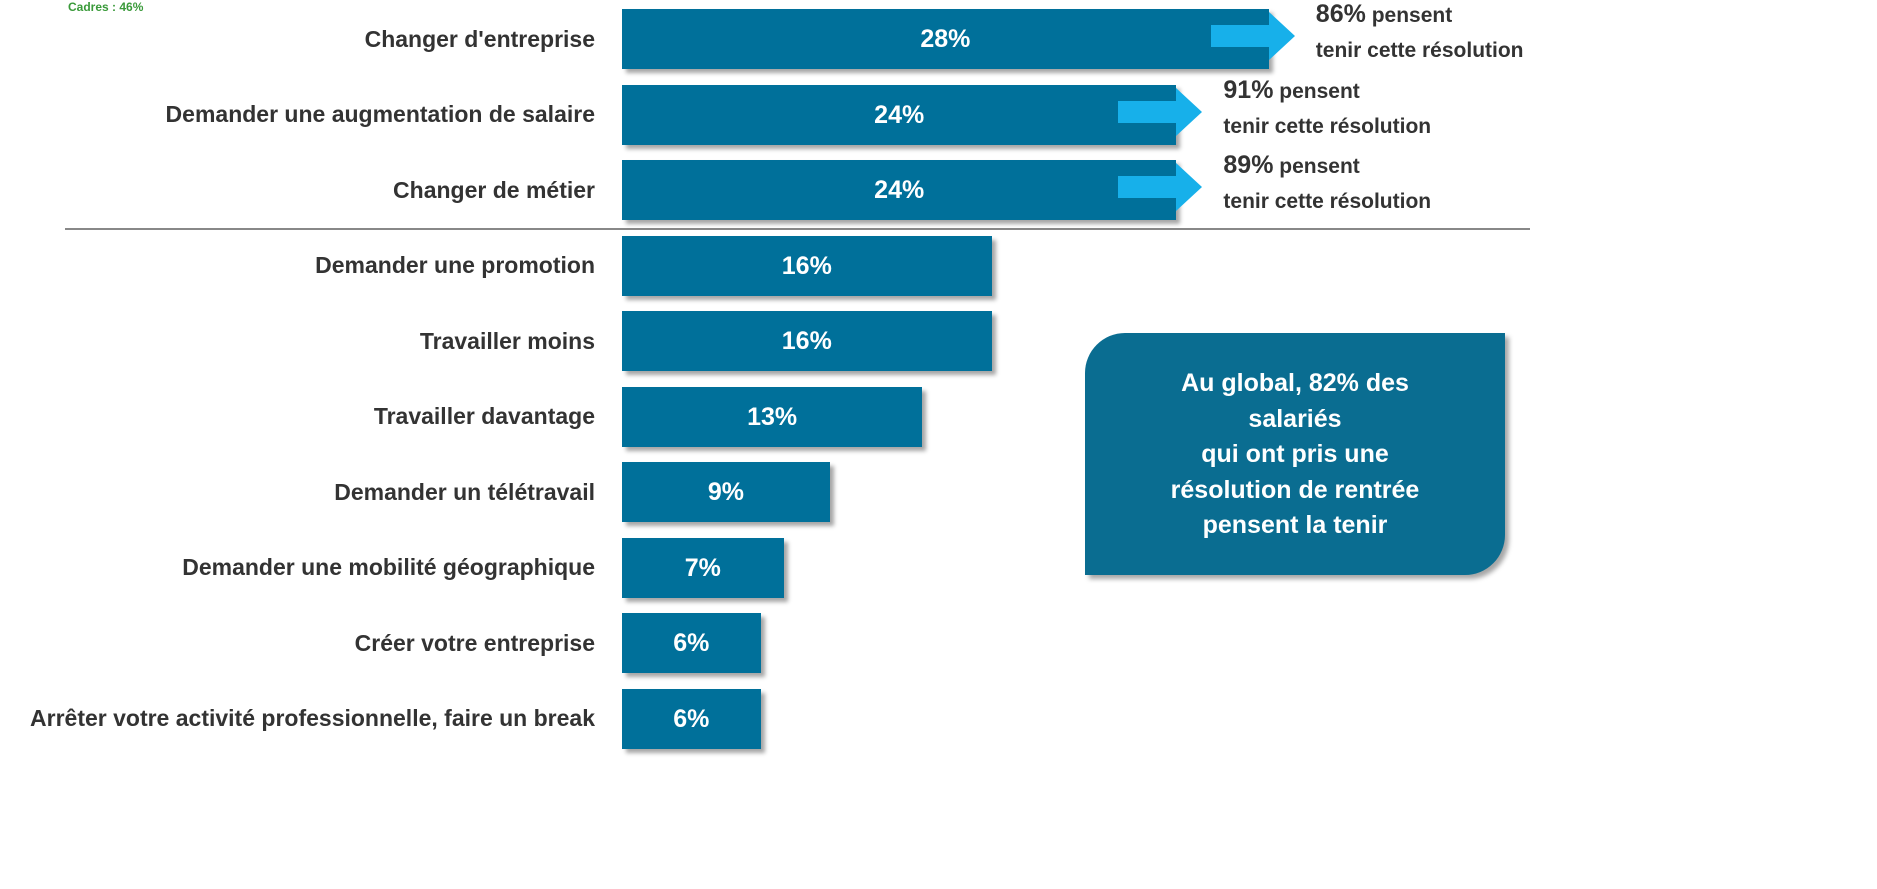 This screenshot has height=889, width=1877. Describe the element at coordinates (1295, 383) in the screenshot. I see `callout-text: Au global, 82% des` at that location.